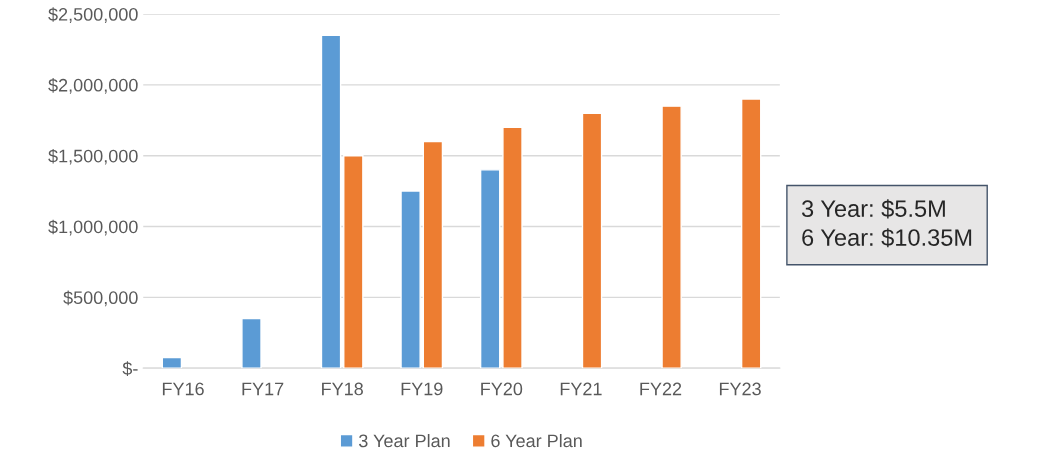 This screenshot has width=1061, height=469. Describe the element at coordinates (93, 15) in the screenshot. I see `y-tick-label: $2,500,000` at that location.